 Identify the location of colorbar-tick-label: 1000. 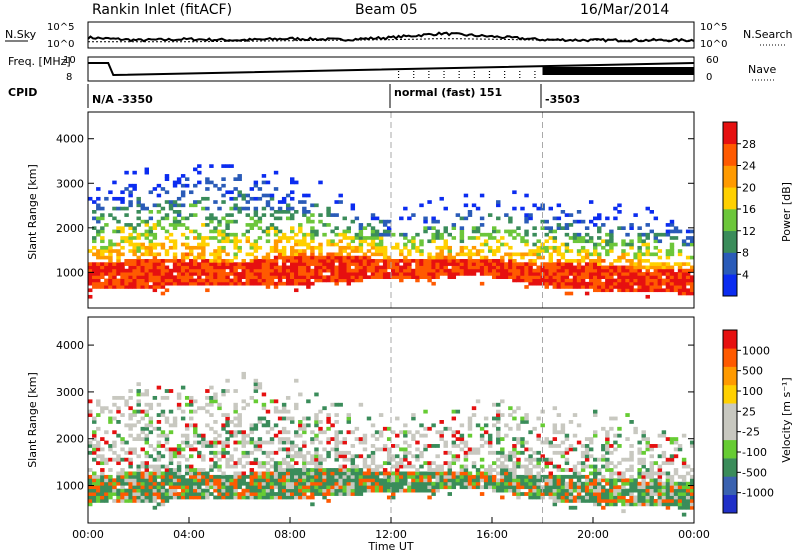
(756, 350).